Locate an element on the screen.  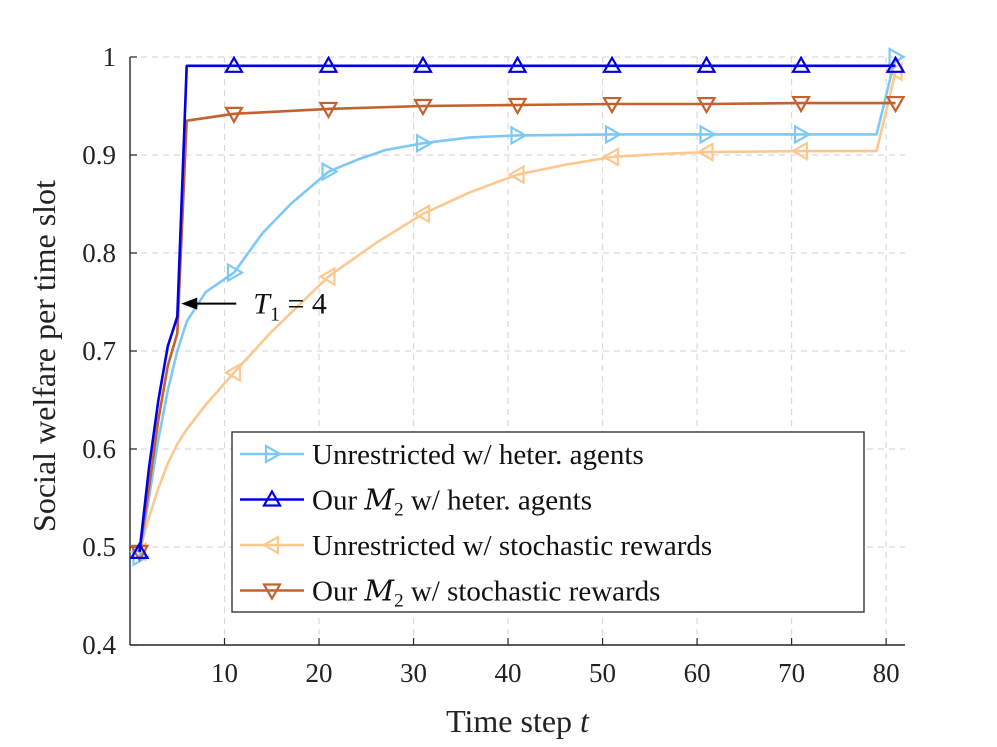
legend-label-ours-heter: Our M2 w/ heter. agents is located at coordinates (452, 502).